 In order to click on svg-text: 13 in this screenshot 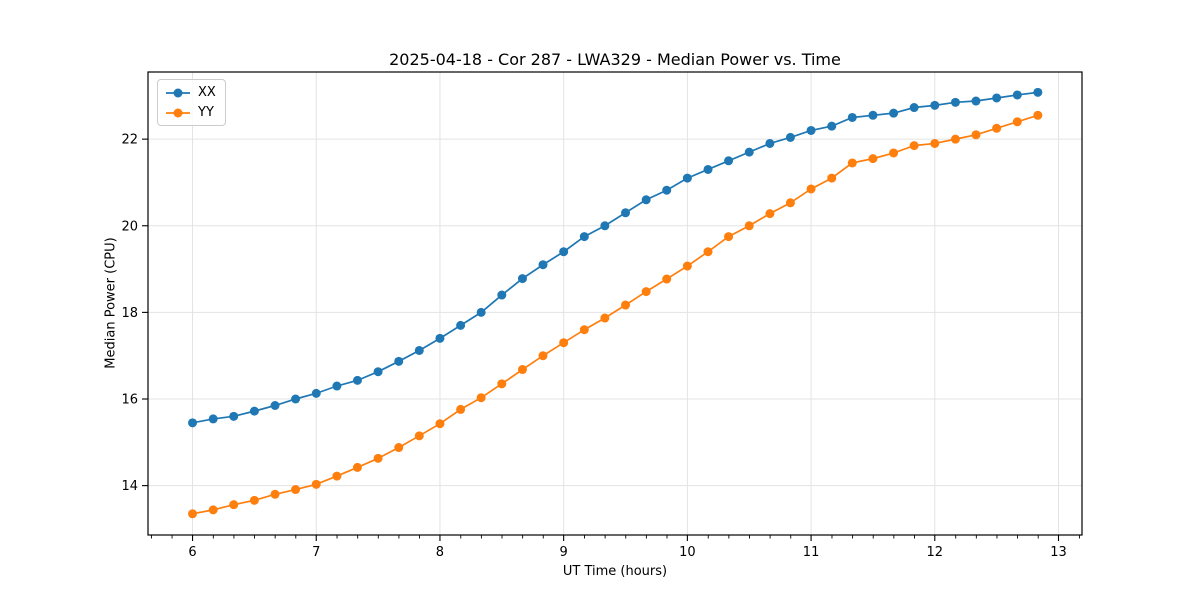, I will do `click(1058, 552)`.